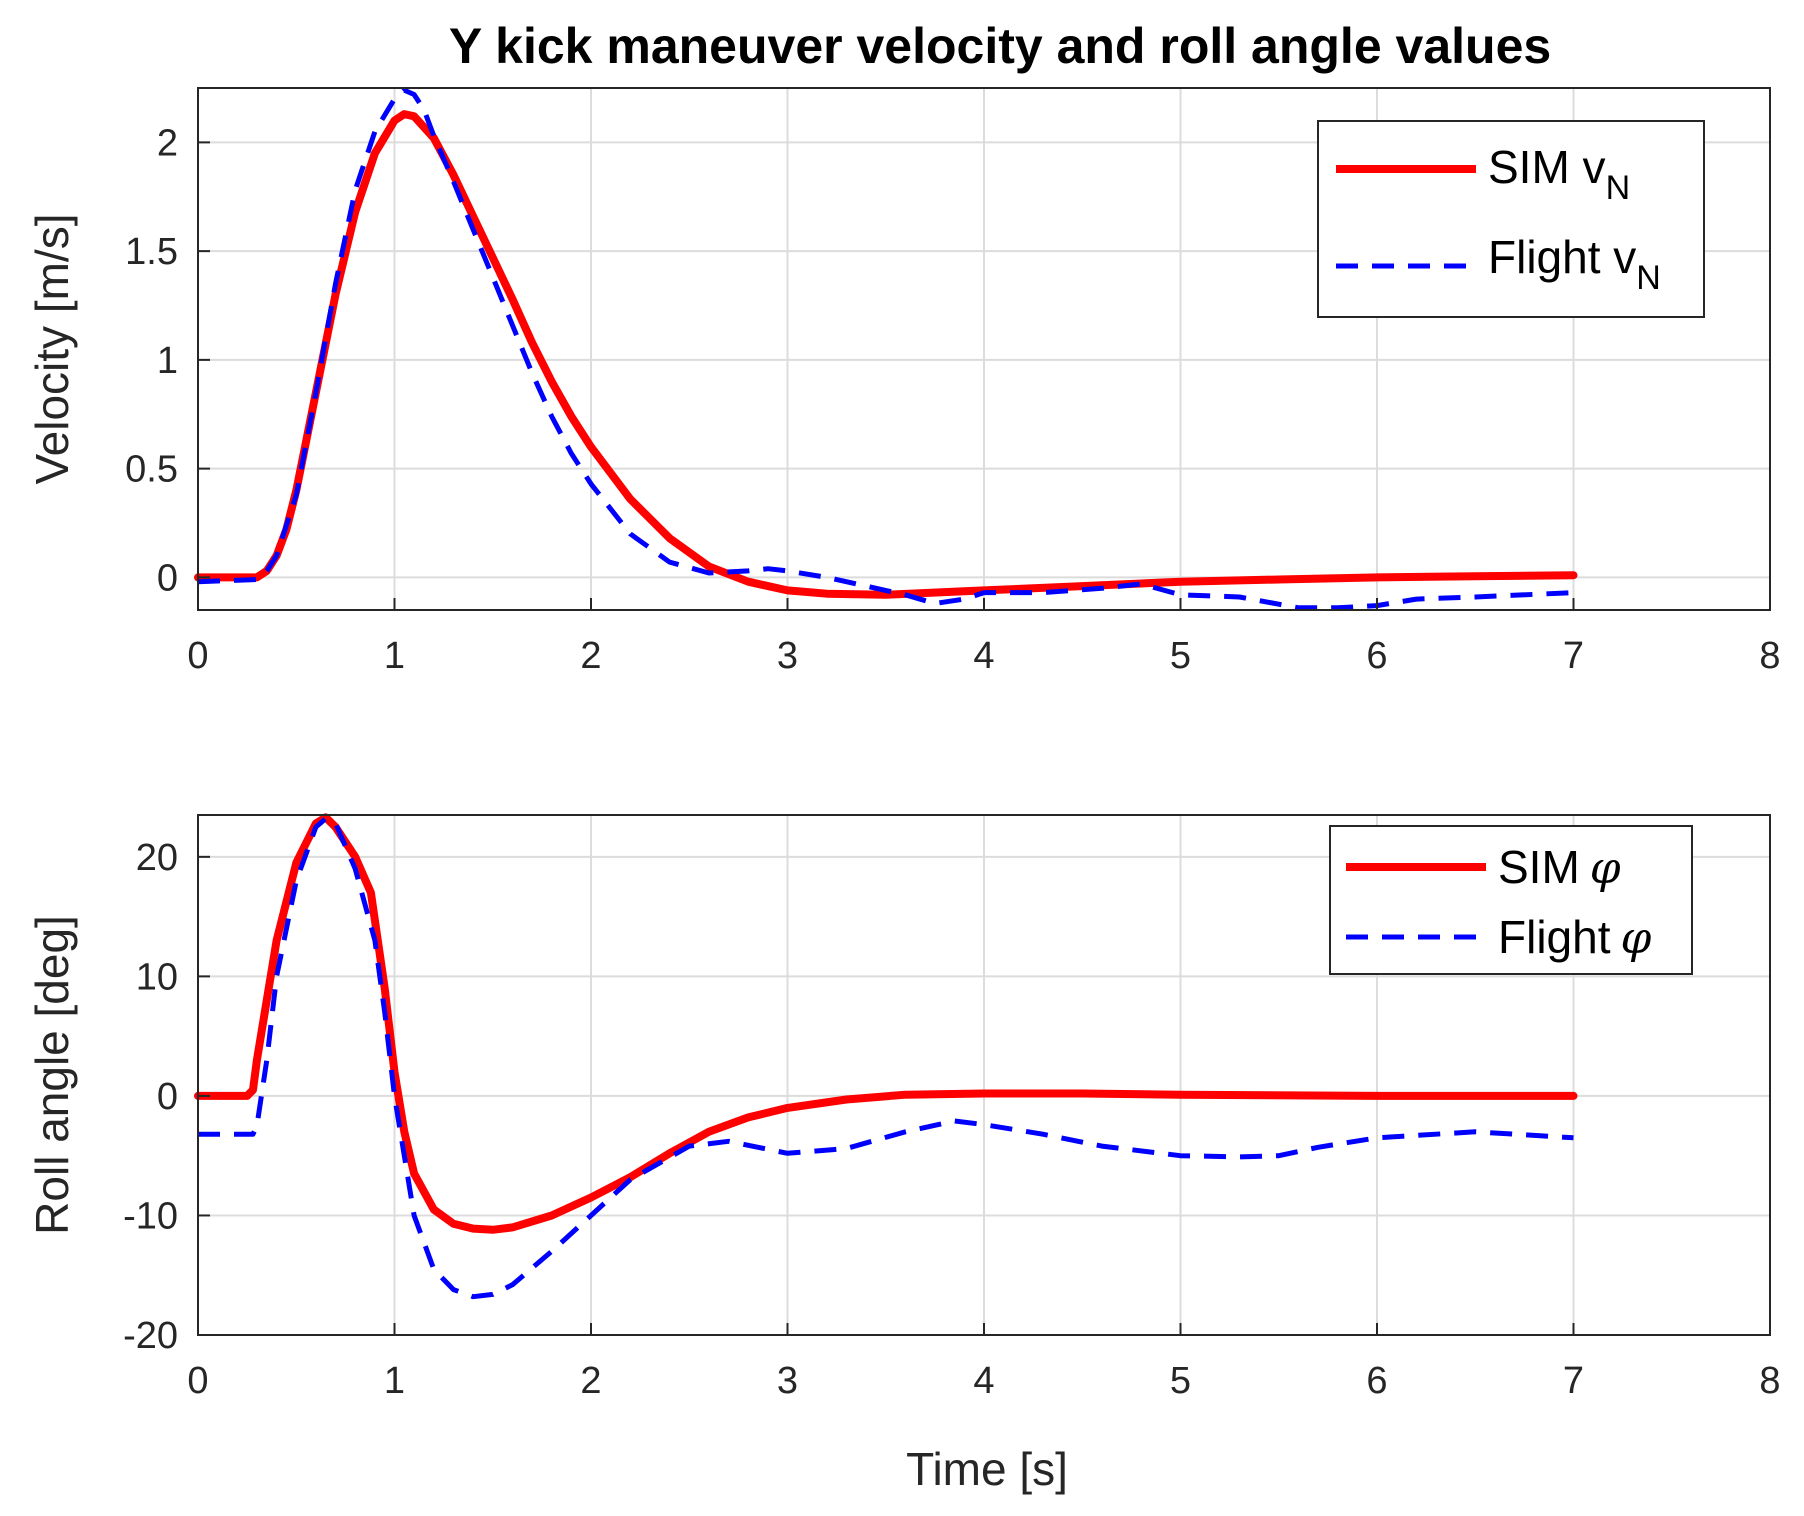  What do you see at coordinates (1769, 656) in the screenshot?
I see `velocity-xtick-label: 8` at bounding box center [1769, 656].